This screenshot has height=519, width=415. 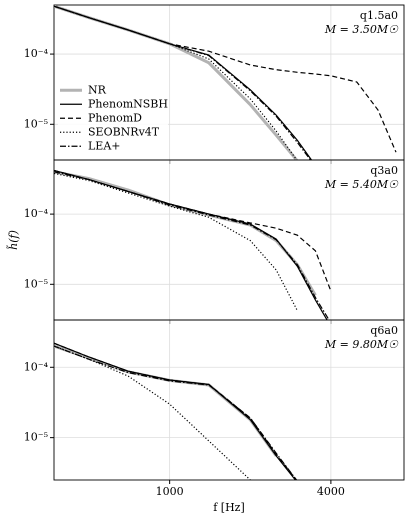 What do you see at coordinates (384, 170) in the screenshot?
I see `panel-label: q3a0` at bounding box center [384, 170].